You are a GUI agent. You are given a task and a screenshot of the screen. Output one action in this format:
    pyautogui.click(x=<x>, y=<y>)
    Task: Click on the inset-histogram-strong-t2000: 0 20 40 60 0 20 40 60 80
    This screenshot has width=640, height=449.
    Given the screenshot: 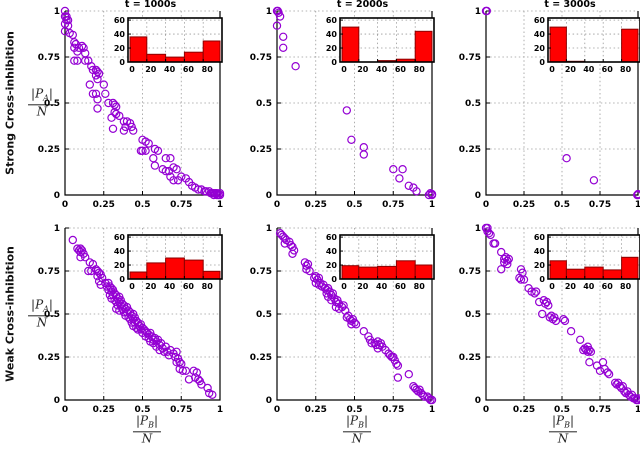 What is the action you would take?
    pyautogui.click(x=380, y=45)
    